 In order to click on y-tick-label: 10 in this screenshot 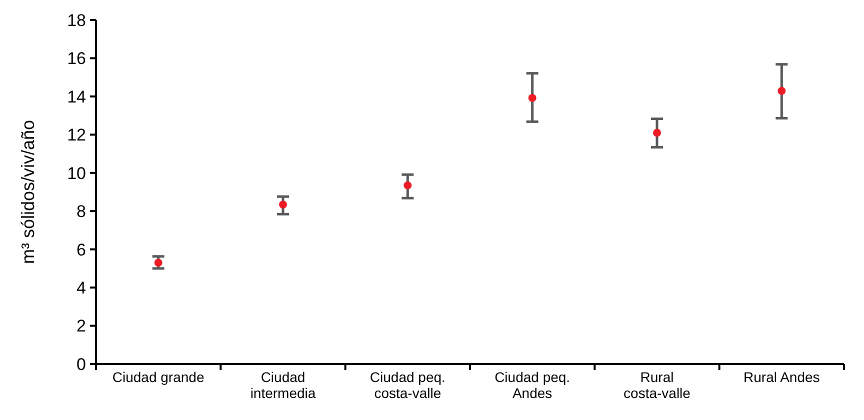, I will do `click(76, 173)`.